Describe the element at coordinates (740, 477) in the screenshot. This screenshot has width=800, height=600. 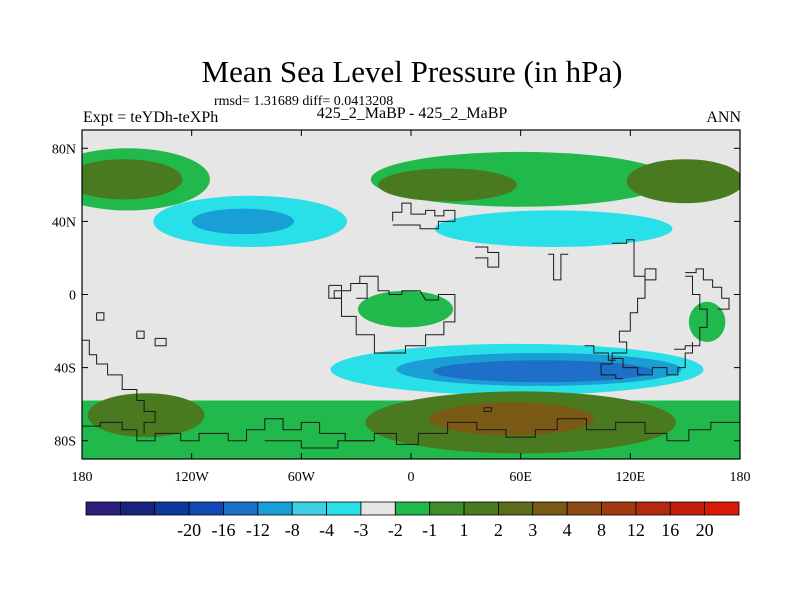
I see `x-tick-label-6: 180` at that location.